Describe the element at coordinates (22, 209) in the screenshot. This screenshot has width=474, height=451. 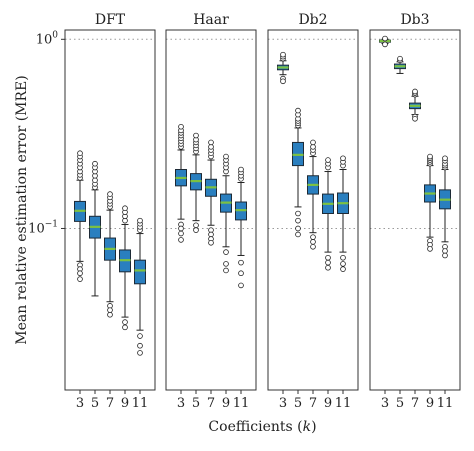
I see `y-axis-label: Mean relative estimation error (MRE)` at that location.